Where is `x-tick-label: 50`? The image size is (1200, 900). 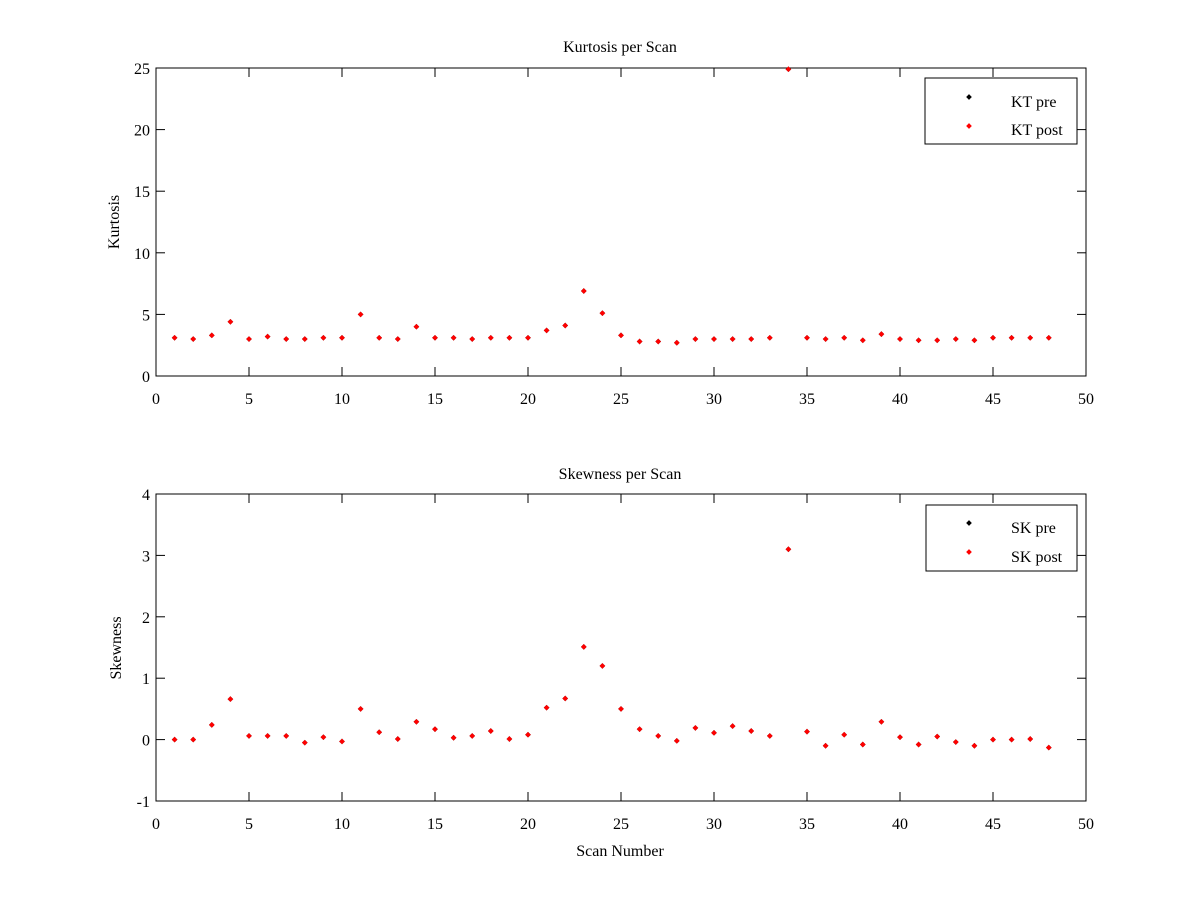
x-tick-label: 50 is located at coordinates (1086, 824).